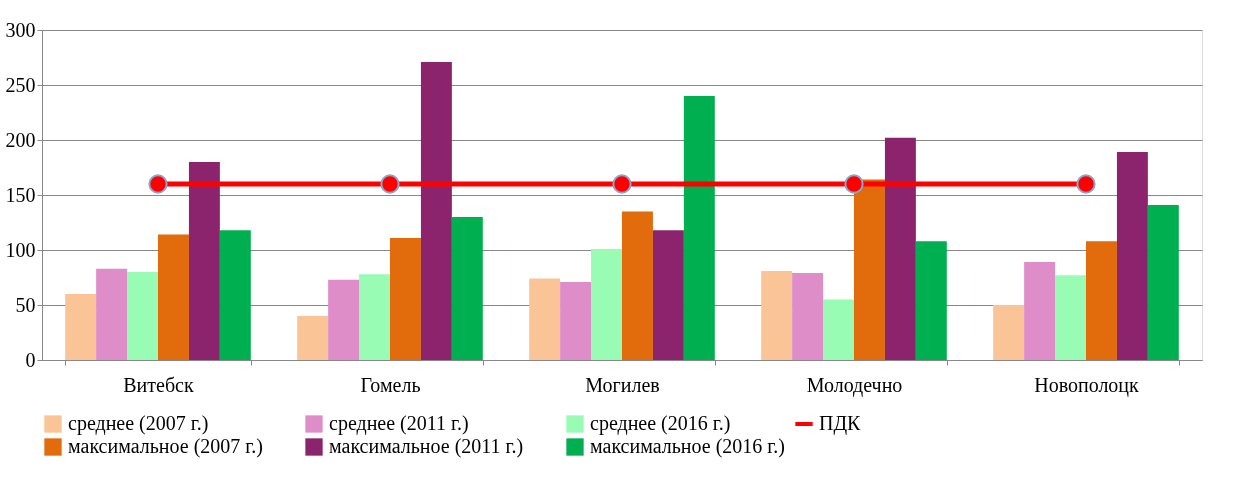 The image size is (1237, 482). Describe the element at coordinates (20, 249) in the screenshot. I see `y-tick-label: 100` at that location.